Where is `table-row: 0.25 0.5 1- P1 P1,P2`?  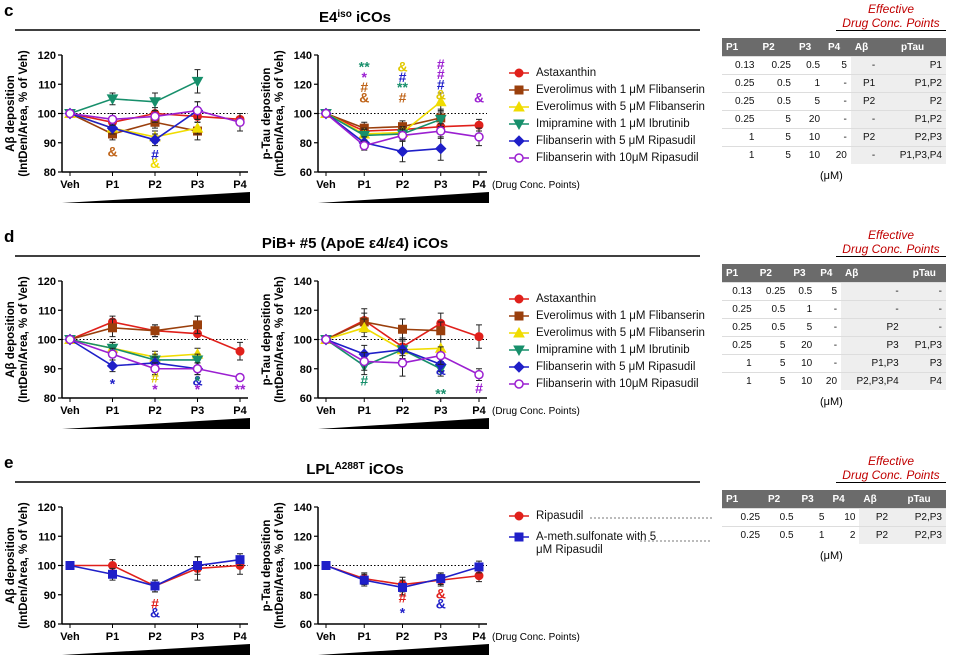 table-row: 0.25 0.5 1- P1 P1,P2 is located at coordinates (834, 83).